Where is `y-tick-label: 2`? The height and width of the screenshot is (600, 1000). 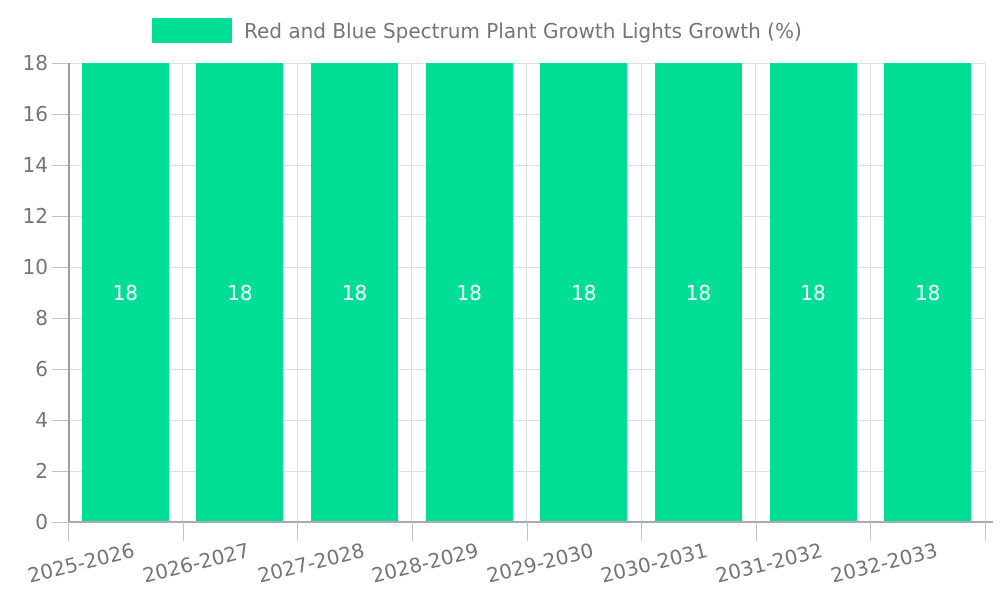
y-tick-label: 2 is located at coordinates (41, 471).